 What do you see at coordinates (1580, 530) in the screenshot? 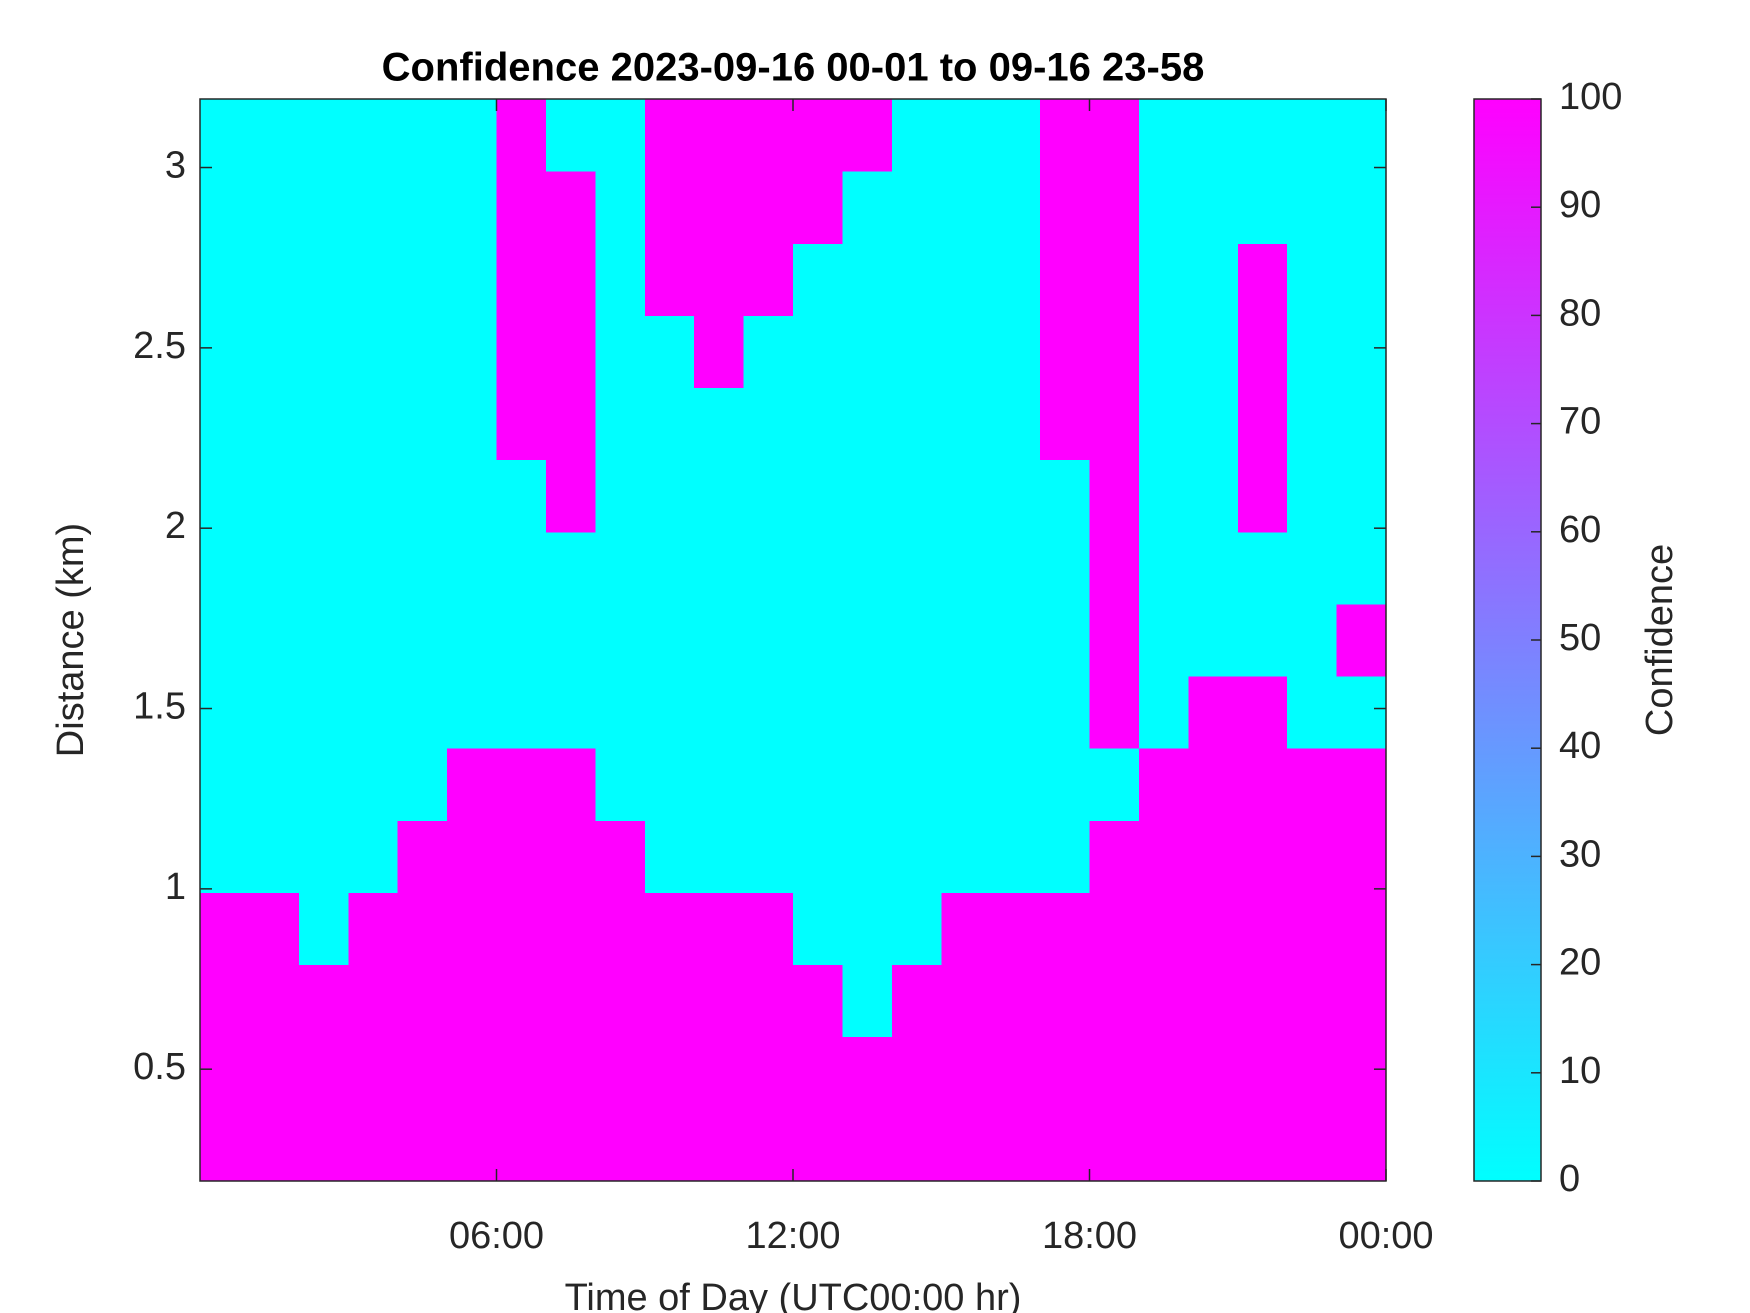
I see `colorbar-tick-label: 60` at bounding box center [1580, 530].